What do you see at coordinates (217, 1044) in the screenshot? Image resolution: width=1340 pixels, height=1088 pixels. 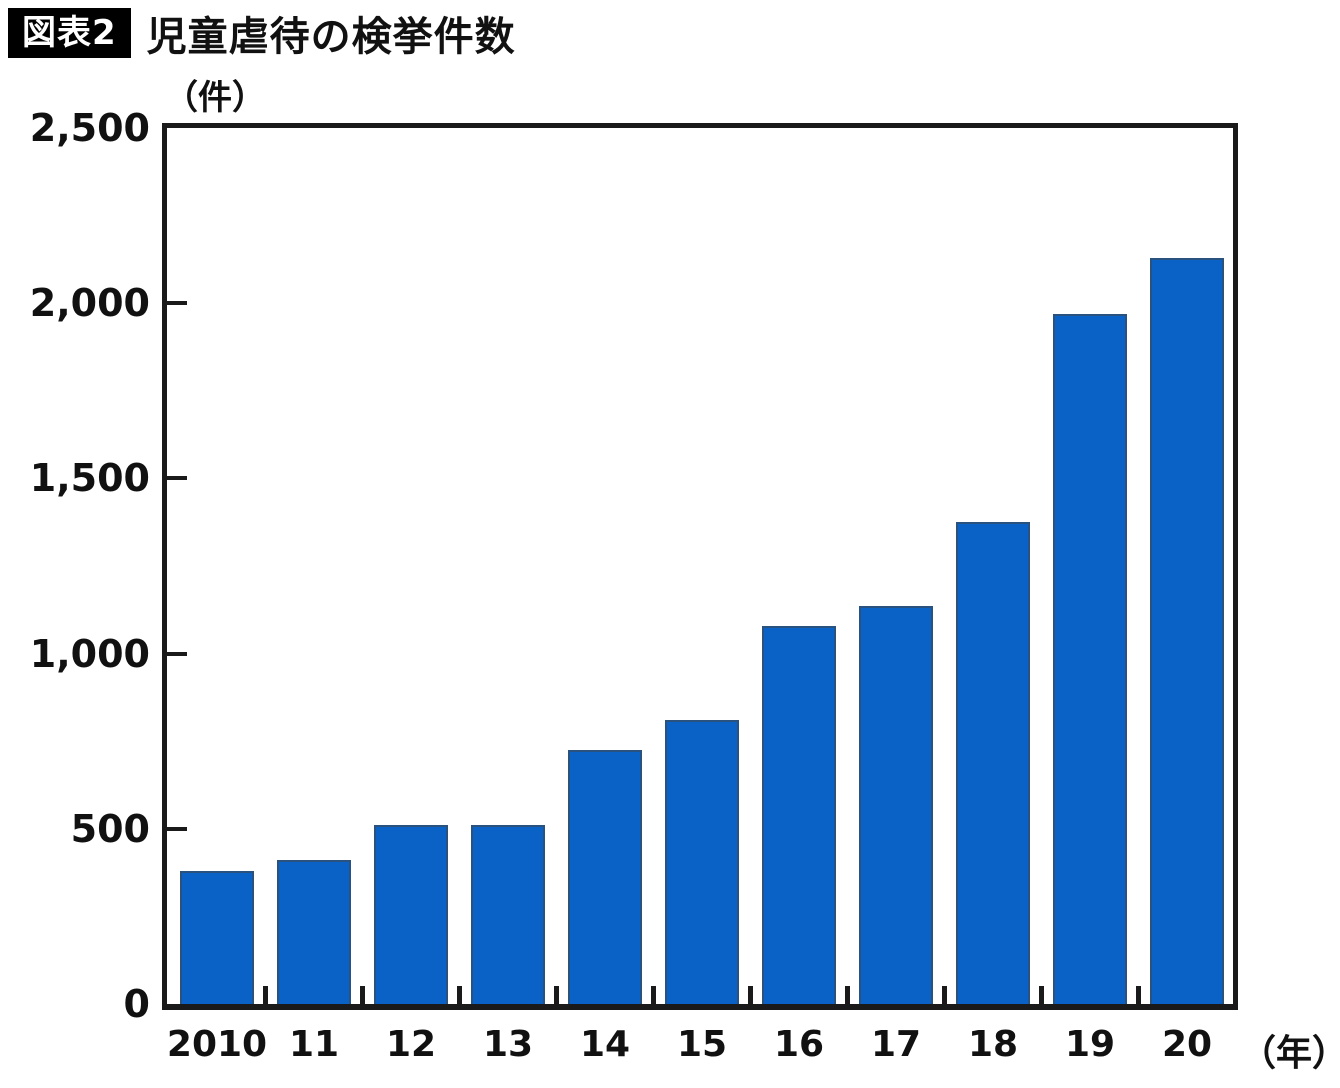 I see `x-tick-label: 2010` at bounding box center [217, 1044].